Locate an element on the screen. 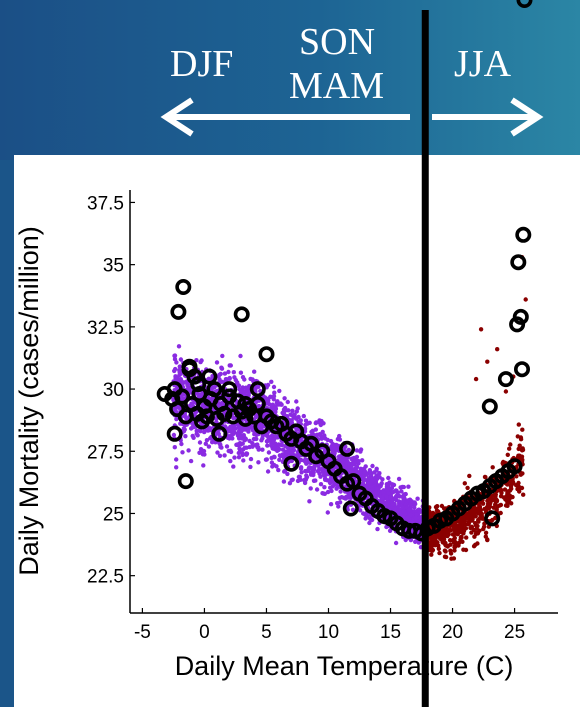  left-accent-bar is located at coordinates (7, 433).